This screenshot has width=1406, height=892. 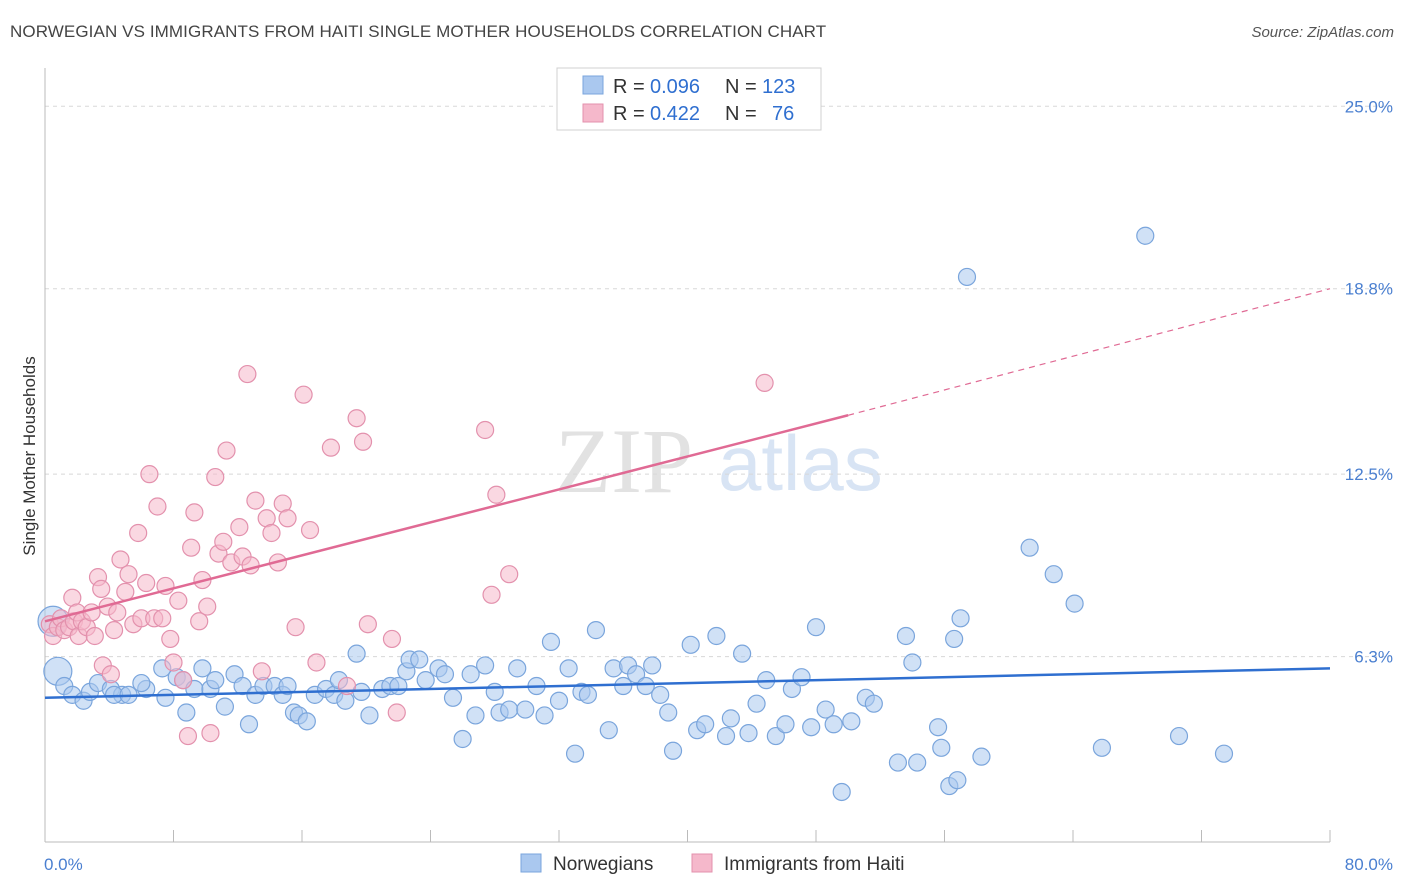 I want to click on y-tick-labels: 6.3% 12.5% 18.8% 25.0%, so click(x=1369, y=381).